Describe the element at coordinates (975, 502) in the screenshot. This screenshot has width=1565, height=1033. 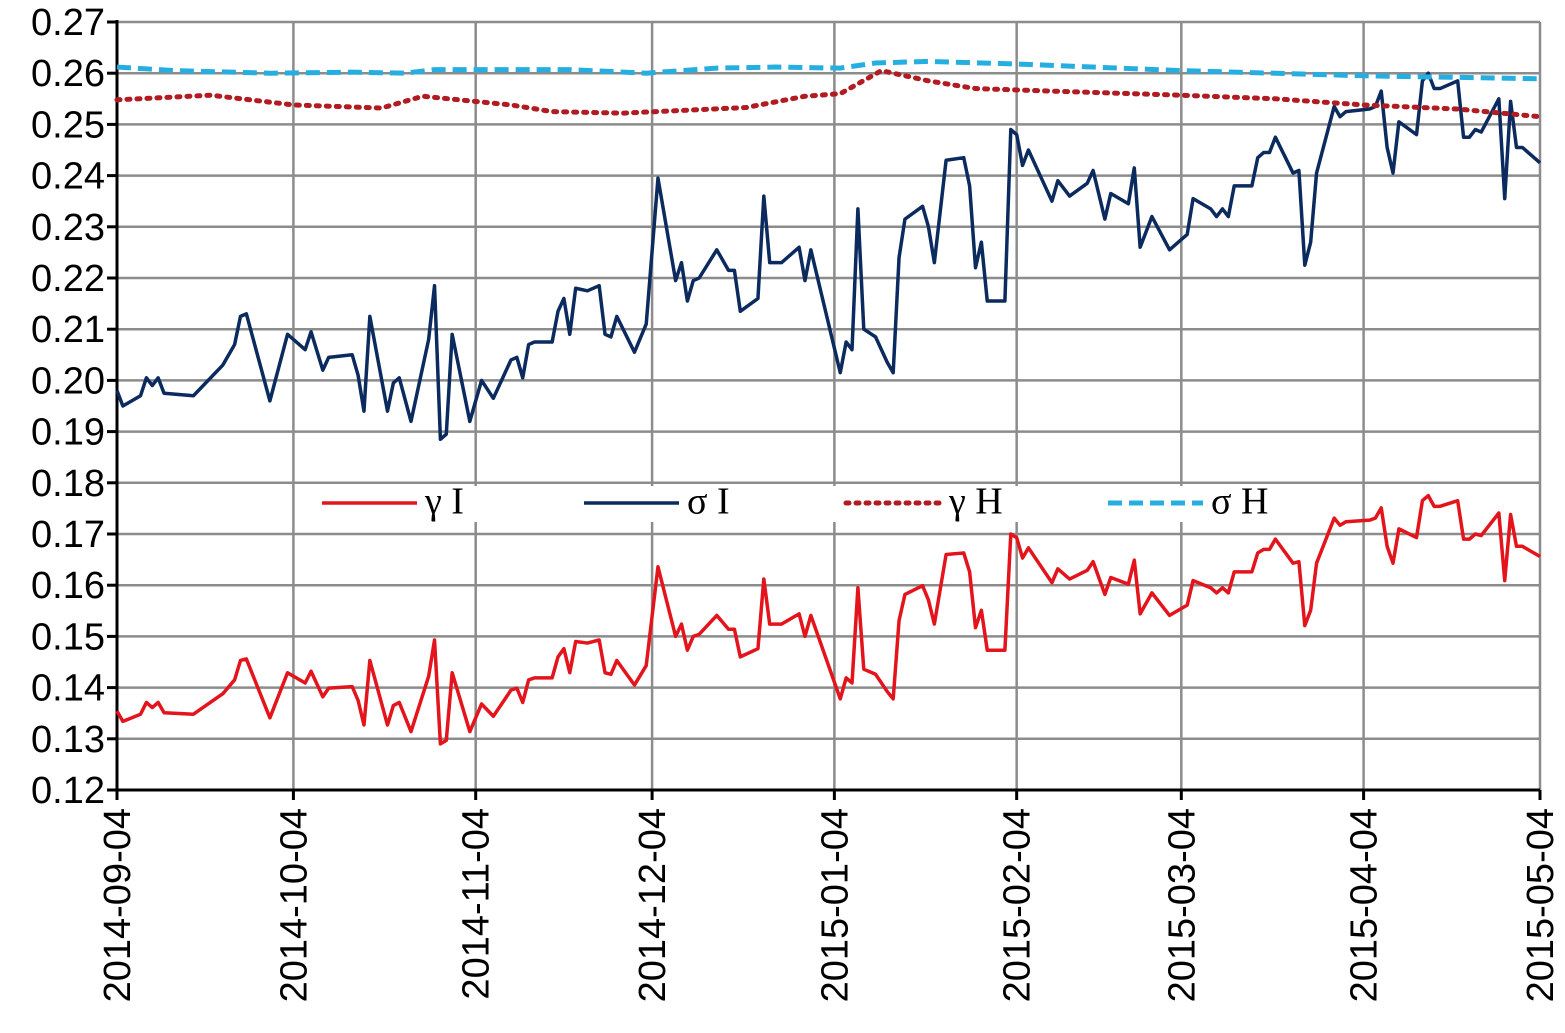
I see `legend-label: γ H` at that location.